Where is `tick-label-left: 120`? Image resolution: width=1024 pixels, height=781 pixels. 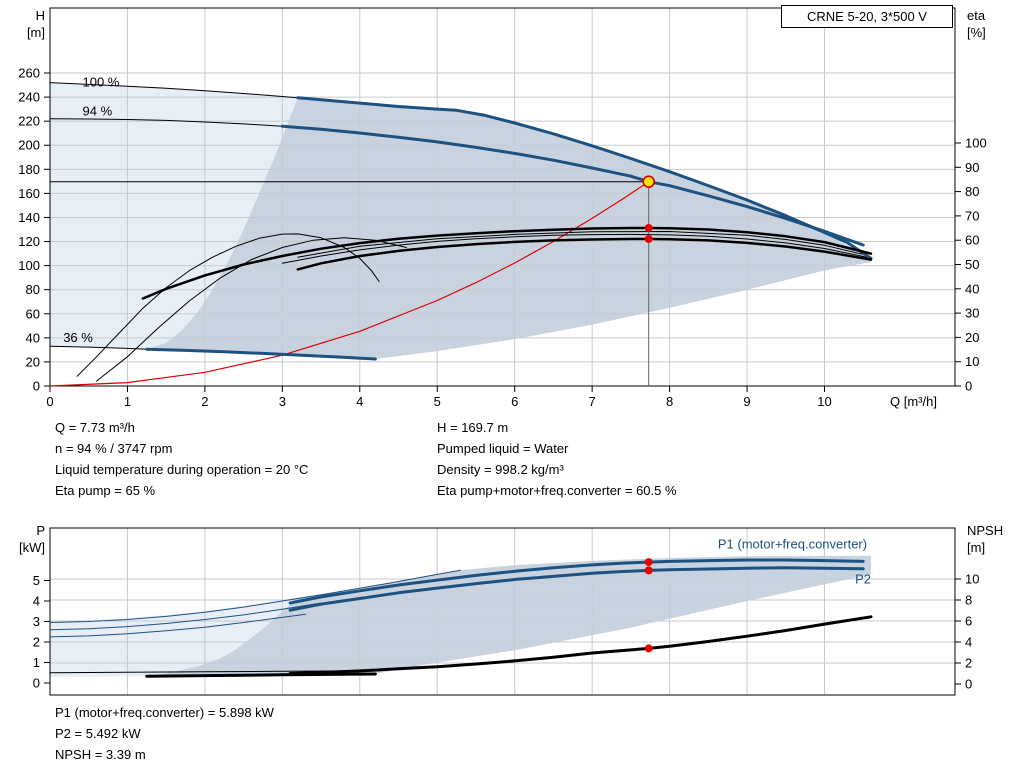 tick-label-left: 120 is located at coordinates (29, 241).